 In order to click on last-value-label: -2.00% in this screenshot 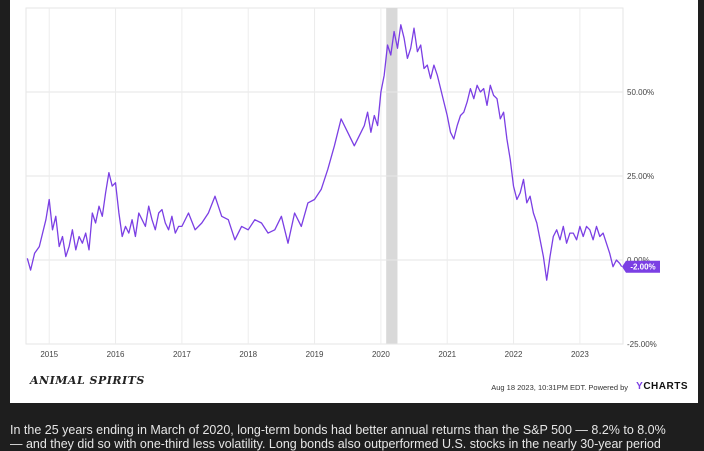, I will do `click(642, 267)`.